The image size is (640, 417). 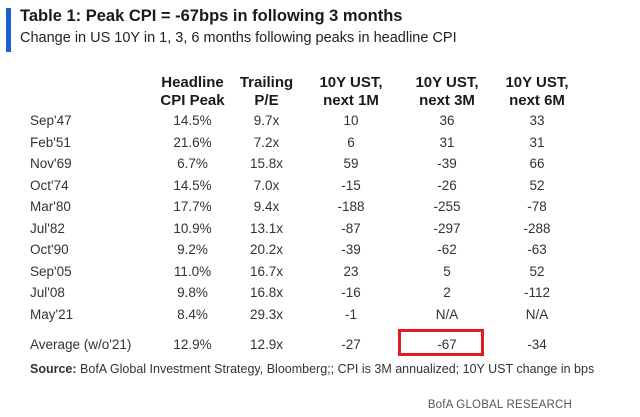 What do you see at coordinates (49, 185) in the screenshot?
I see `row-label: Oct'74` at bounding box center [49, 185].